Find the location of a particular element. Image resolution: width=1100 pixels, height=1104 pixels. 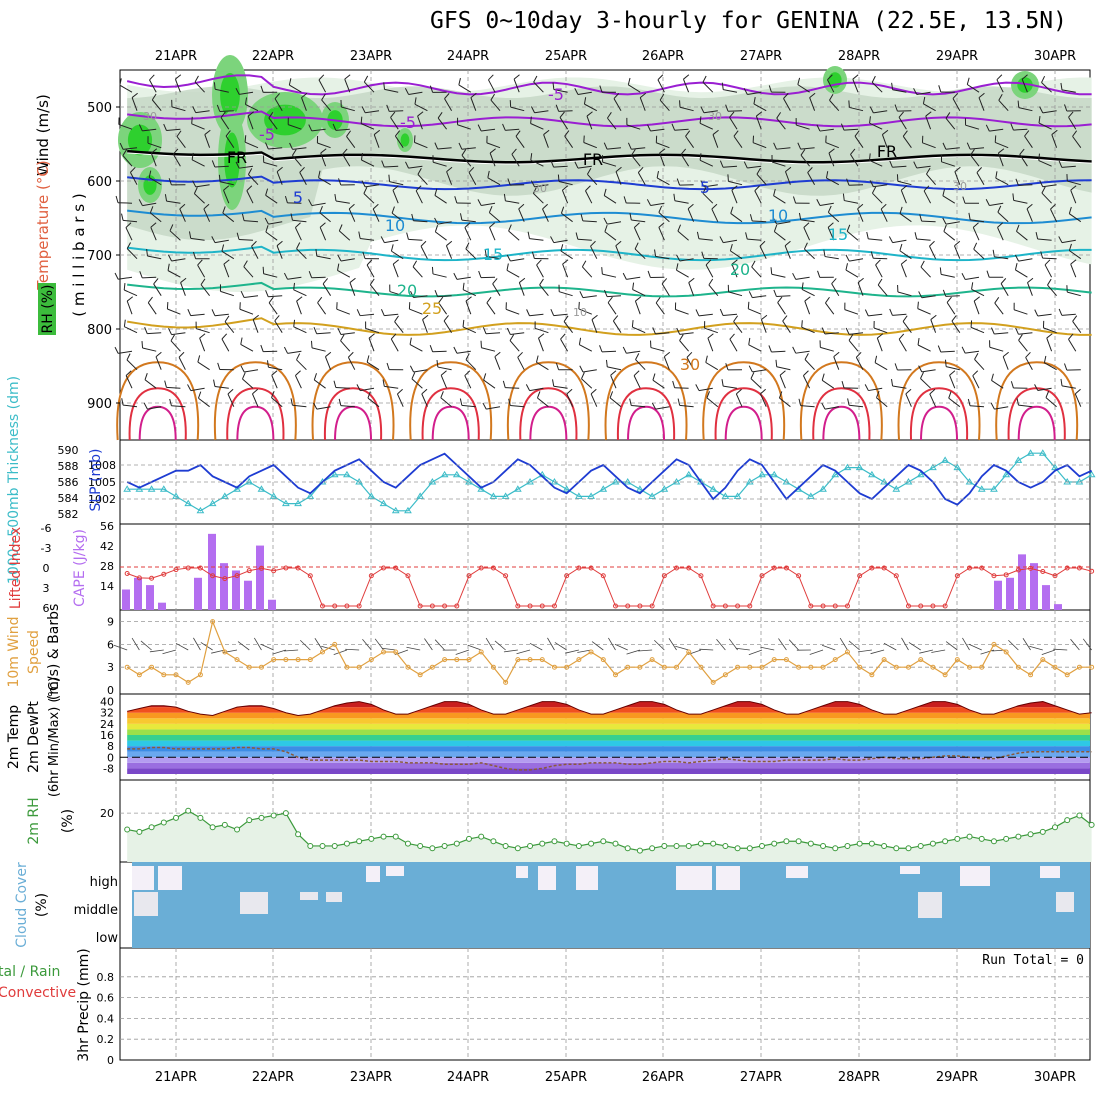

precip-tick-label: 0.2 is located at coordinates (106, 1039).